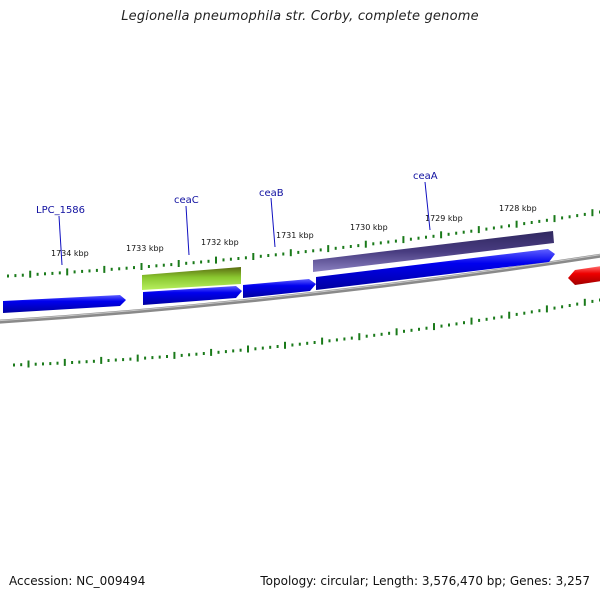 This screenshot has height=600, width=600. Describe the element at coordinates (369, 227) in the screenshot. I see `scale-label-1730: 1730 kbp` at that location.